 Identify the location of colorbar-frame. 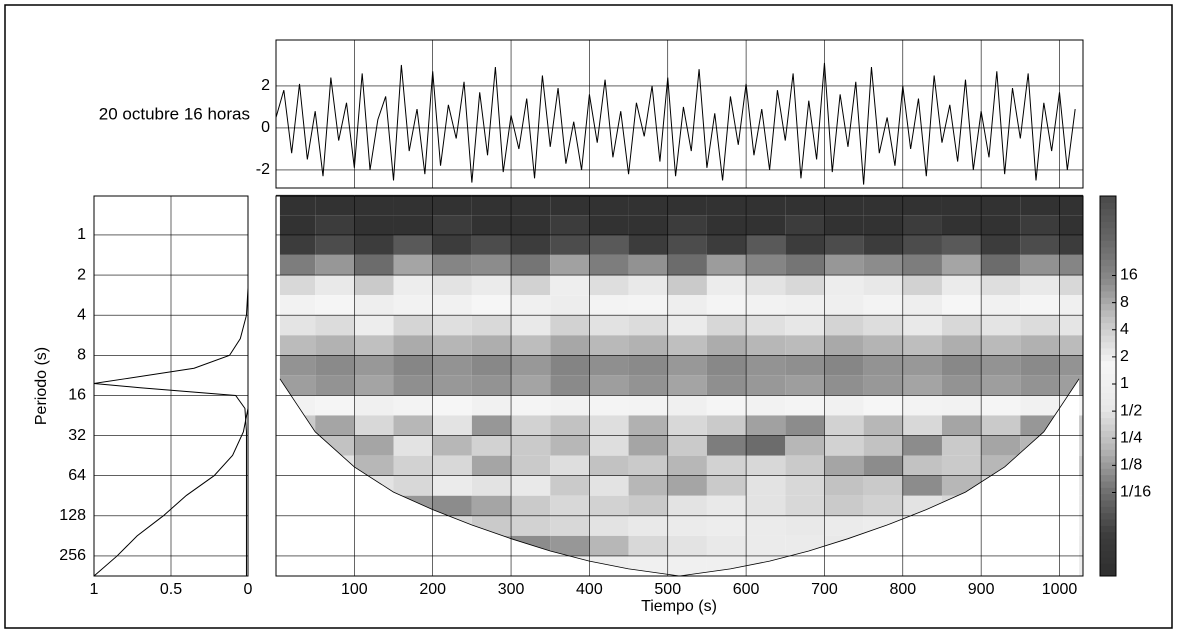
(1108, 386).